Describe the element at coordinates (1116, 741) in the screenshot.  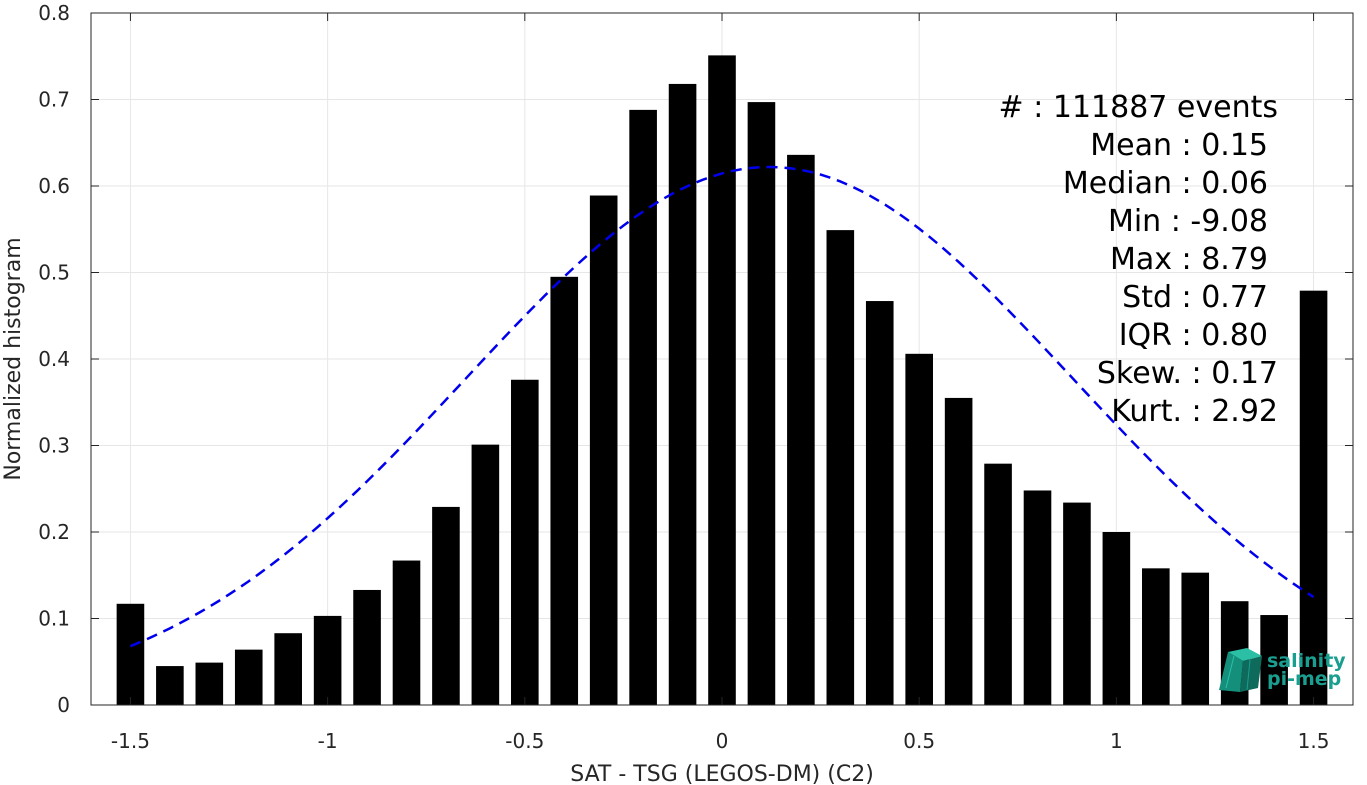
I see `x-tick-label: 1` at that location.